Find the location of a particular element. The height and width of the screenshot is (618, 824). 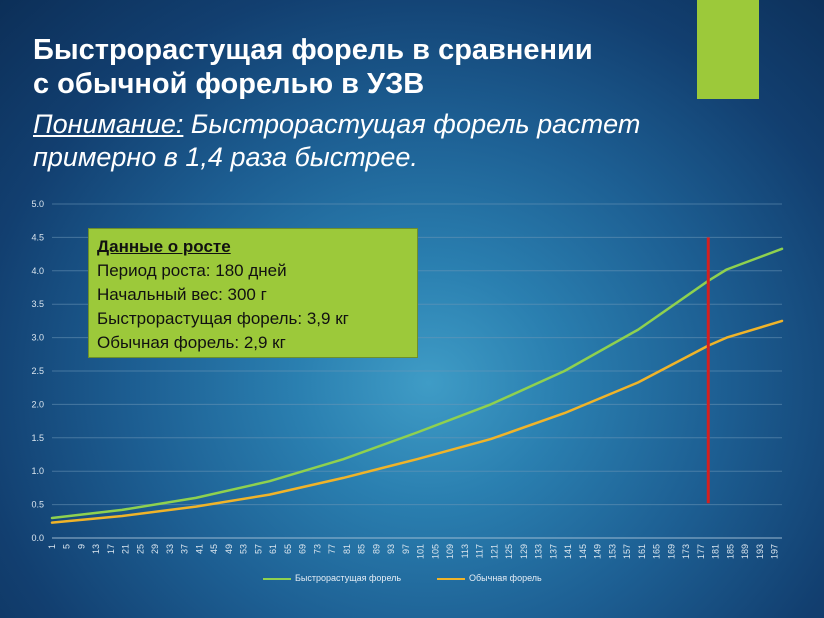

x-tick-label: 173 is located at coordinates (686, 551).